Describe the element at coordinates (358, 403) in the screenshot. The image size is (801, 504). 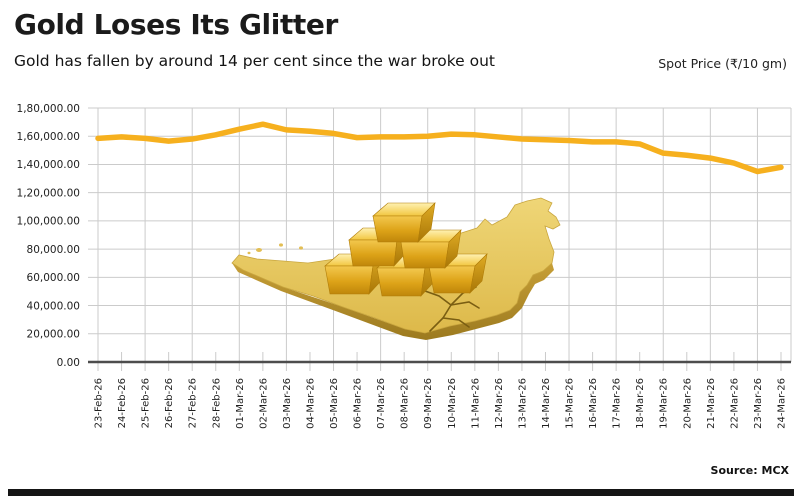
I see `svg-text: 06-Mar-26` at that location.